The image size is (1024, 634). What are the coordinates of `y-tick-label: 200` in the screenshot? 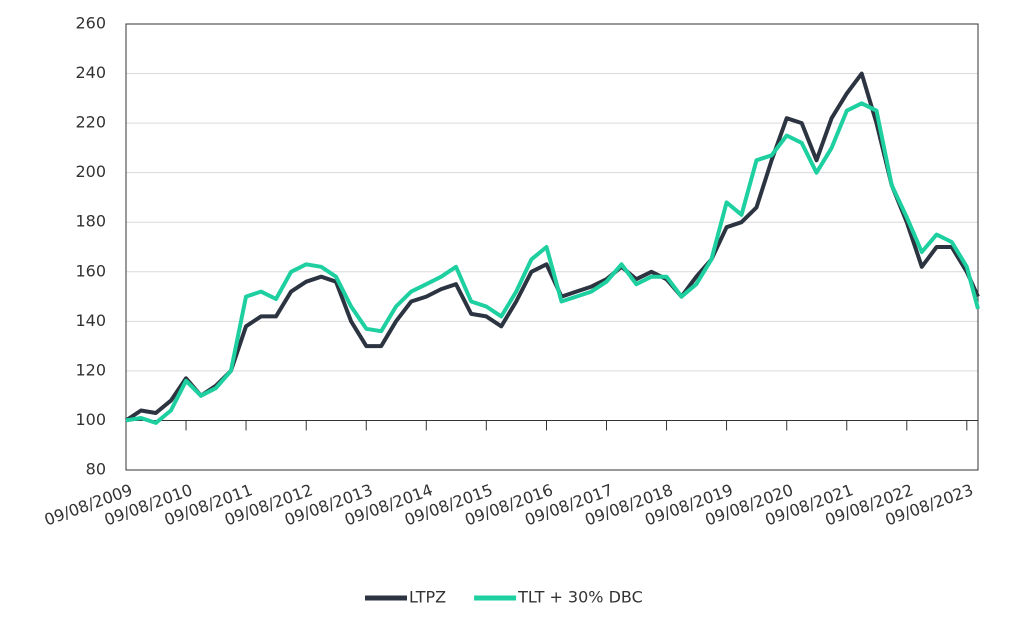 It's located at (90, 171).